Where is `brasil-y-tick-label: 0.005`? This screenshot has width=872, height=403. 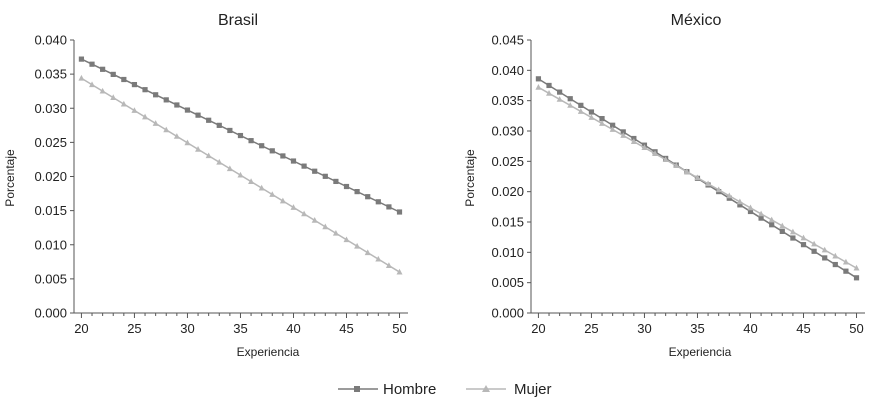 brasil-y-tick-label: 0.005 is located at coordinates (50, 278).